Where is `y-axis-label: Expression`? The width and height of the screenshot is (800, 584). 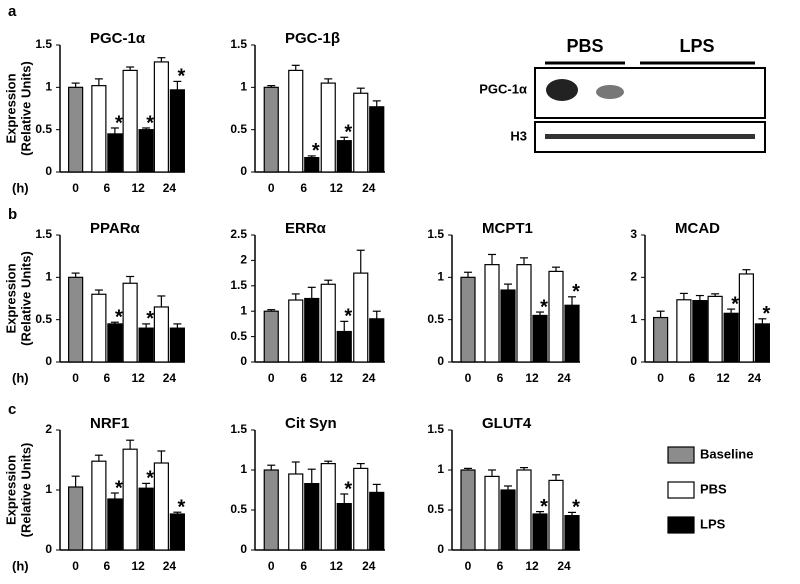
y-axis-label: Expression is located at coordinates (10, 490).